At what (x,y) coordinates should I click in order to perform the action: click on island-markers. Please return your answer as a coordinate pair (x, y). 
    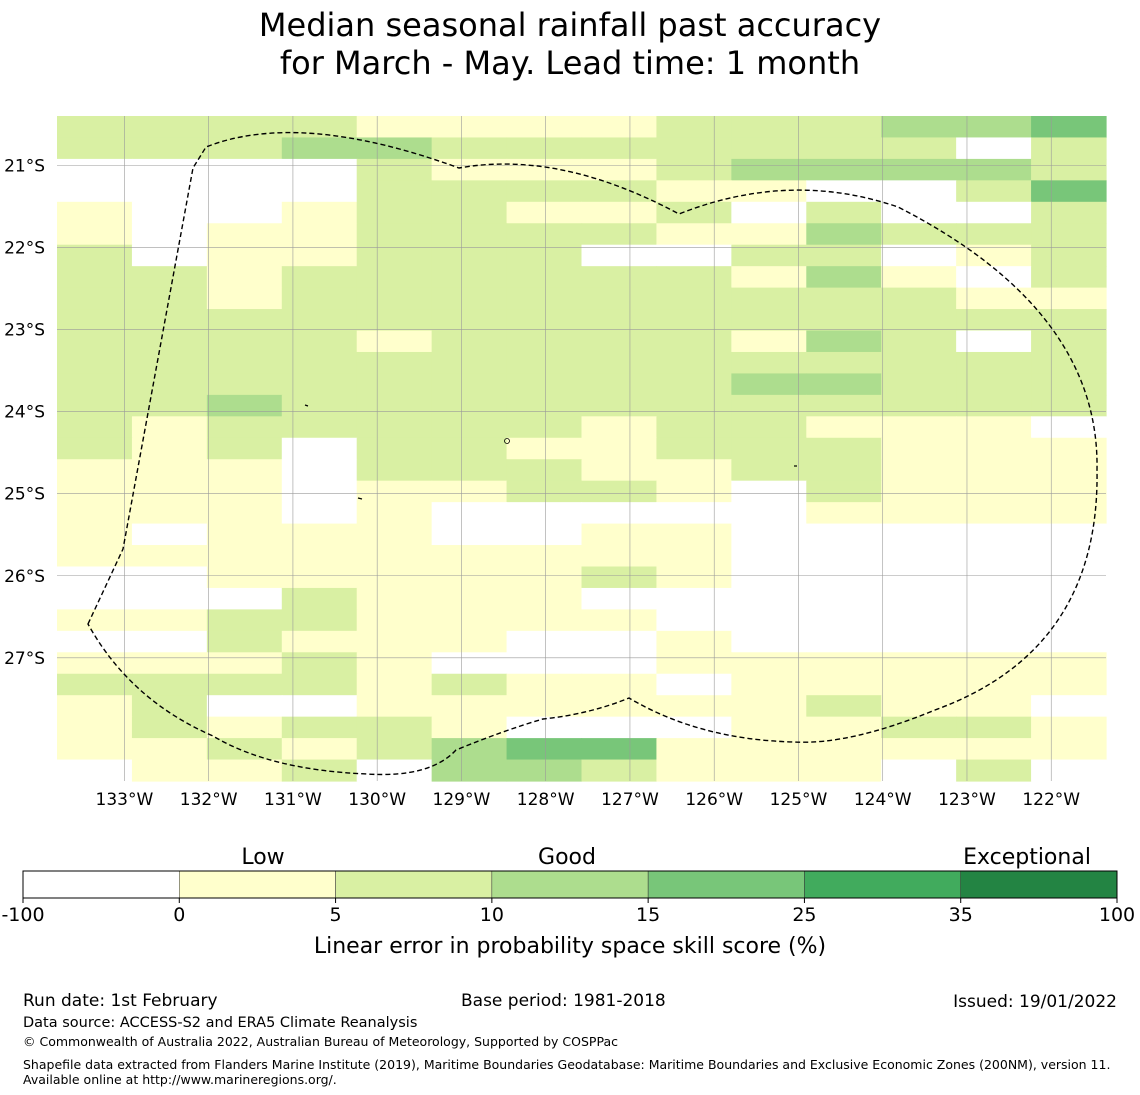
    Looking at the image, I should click on (550, 452).